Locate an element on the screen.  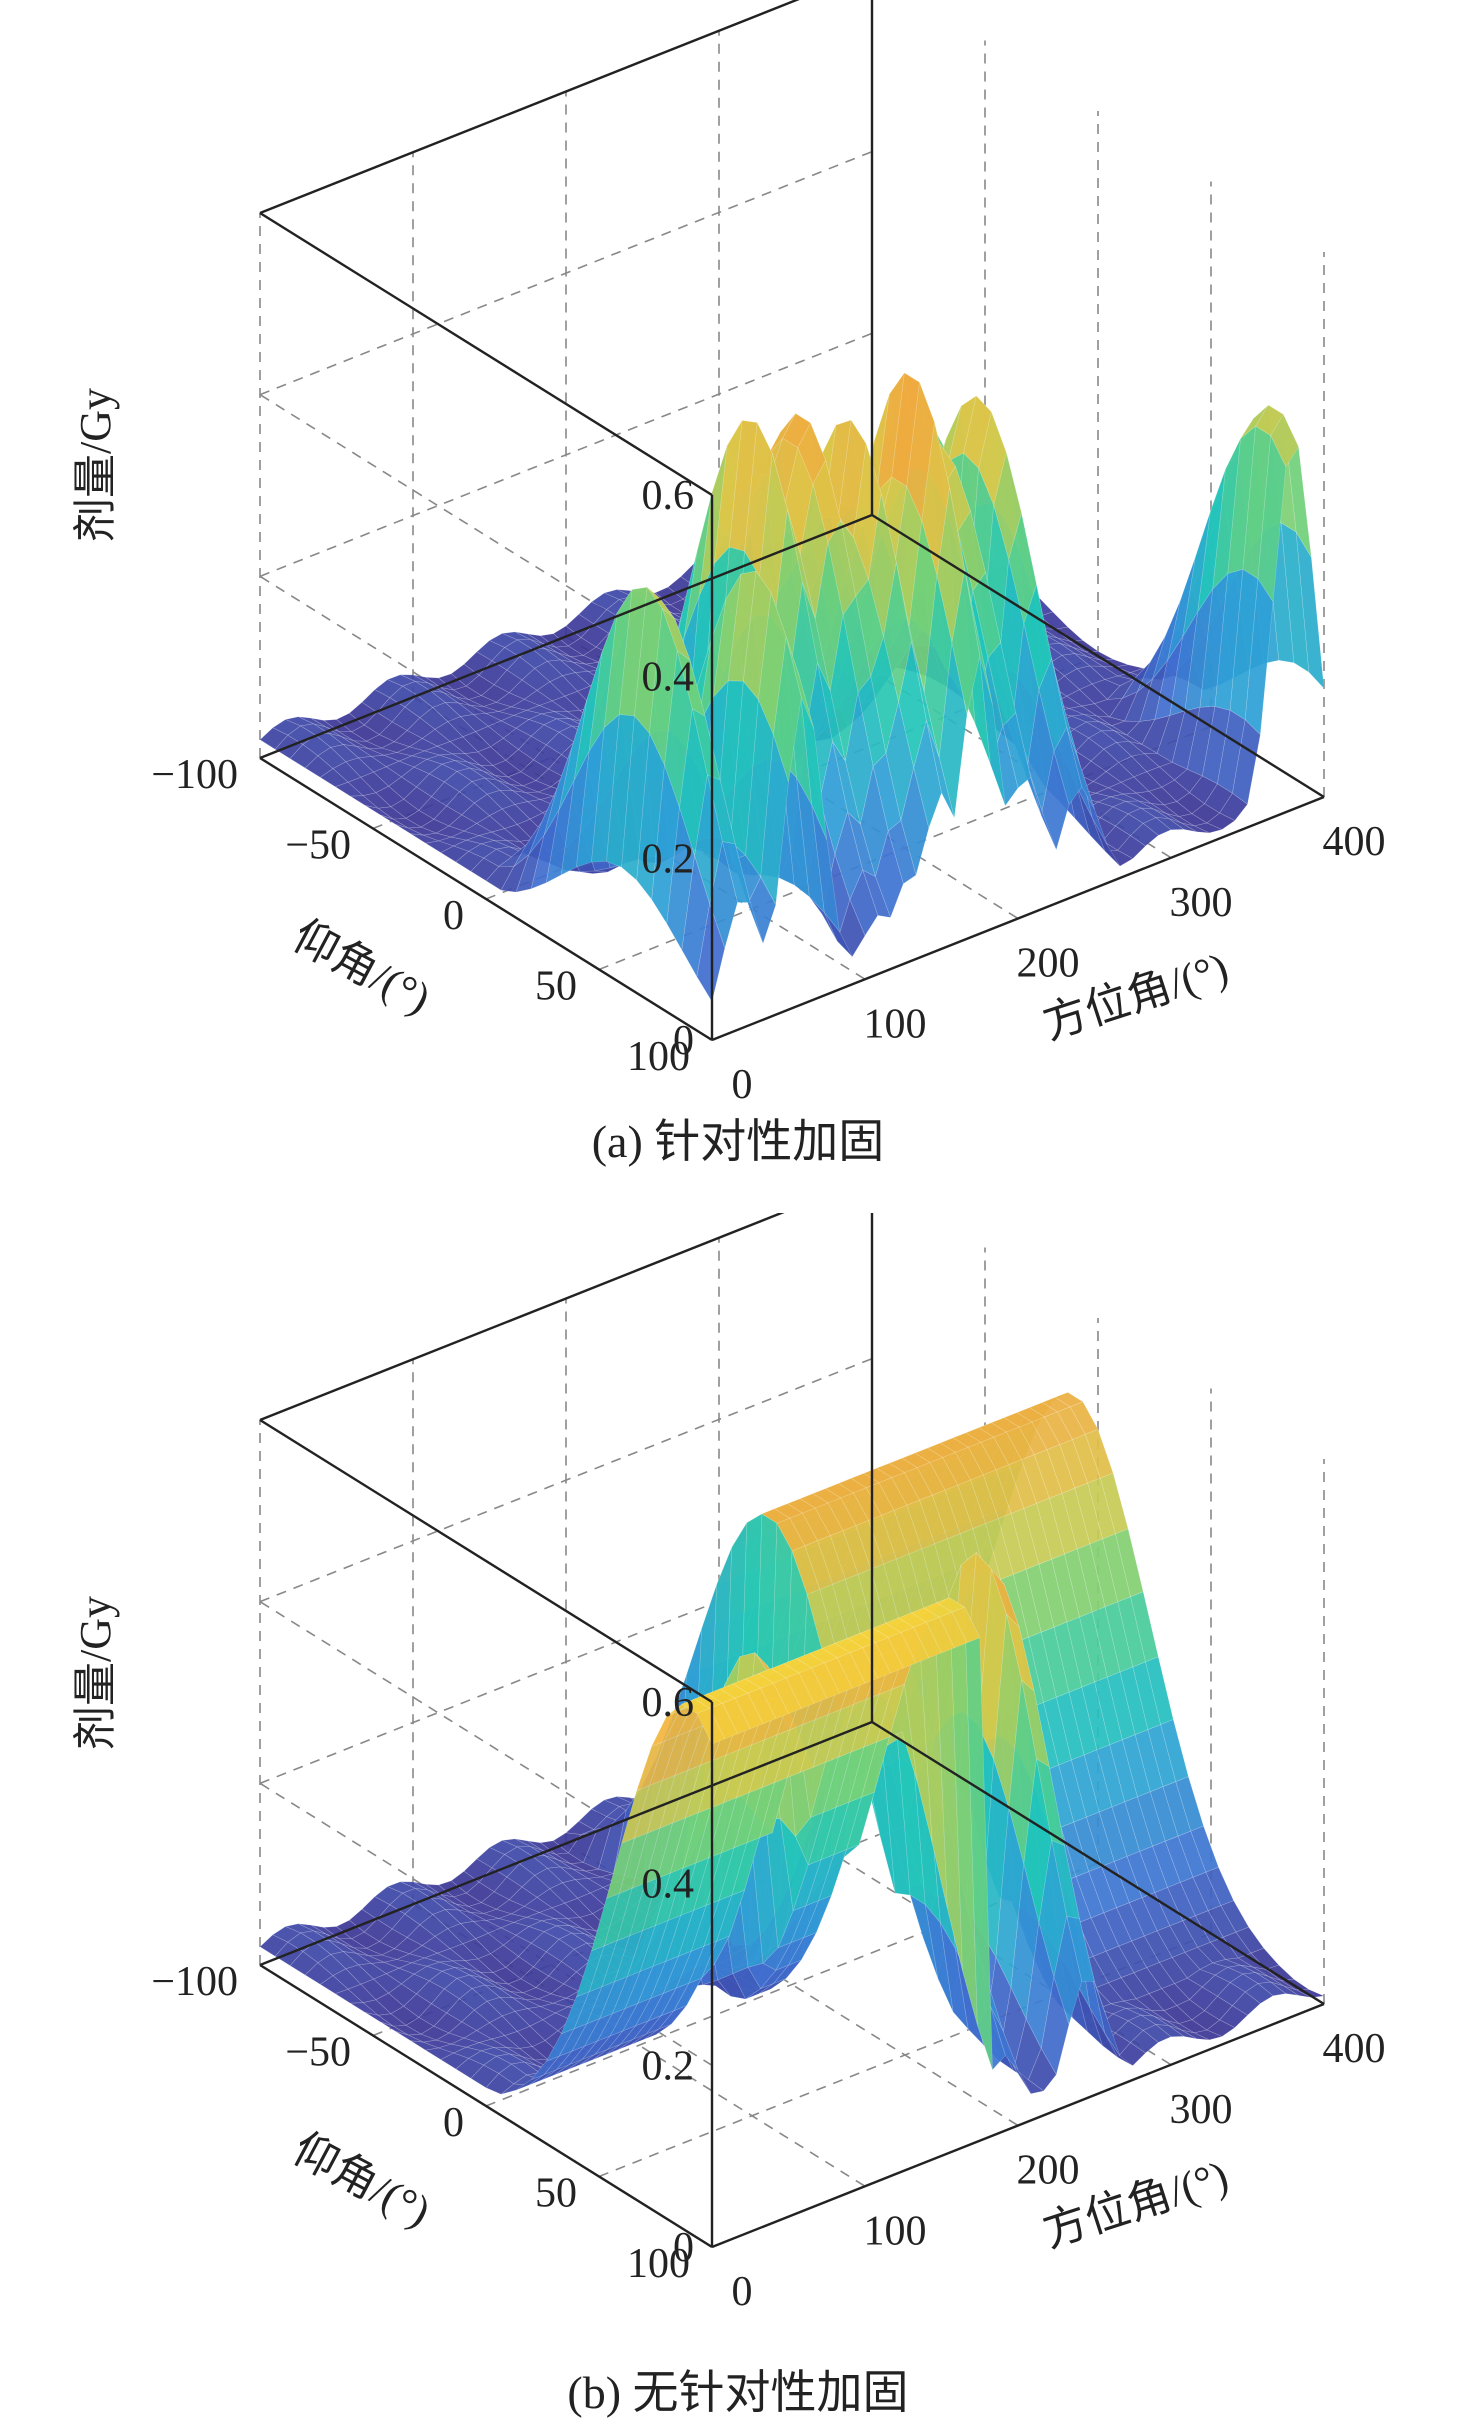
caption-a: (a) 针对性加固 is located at coordinates (738, 1141).